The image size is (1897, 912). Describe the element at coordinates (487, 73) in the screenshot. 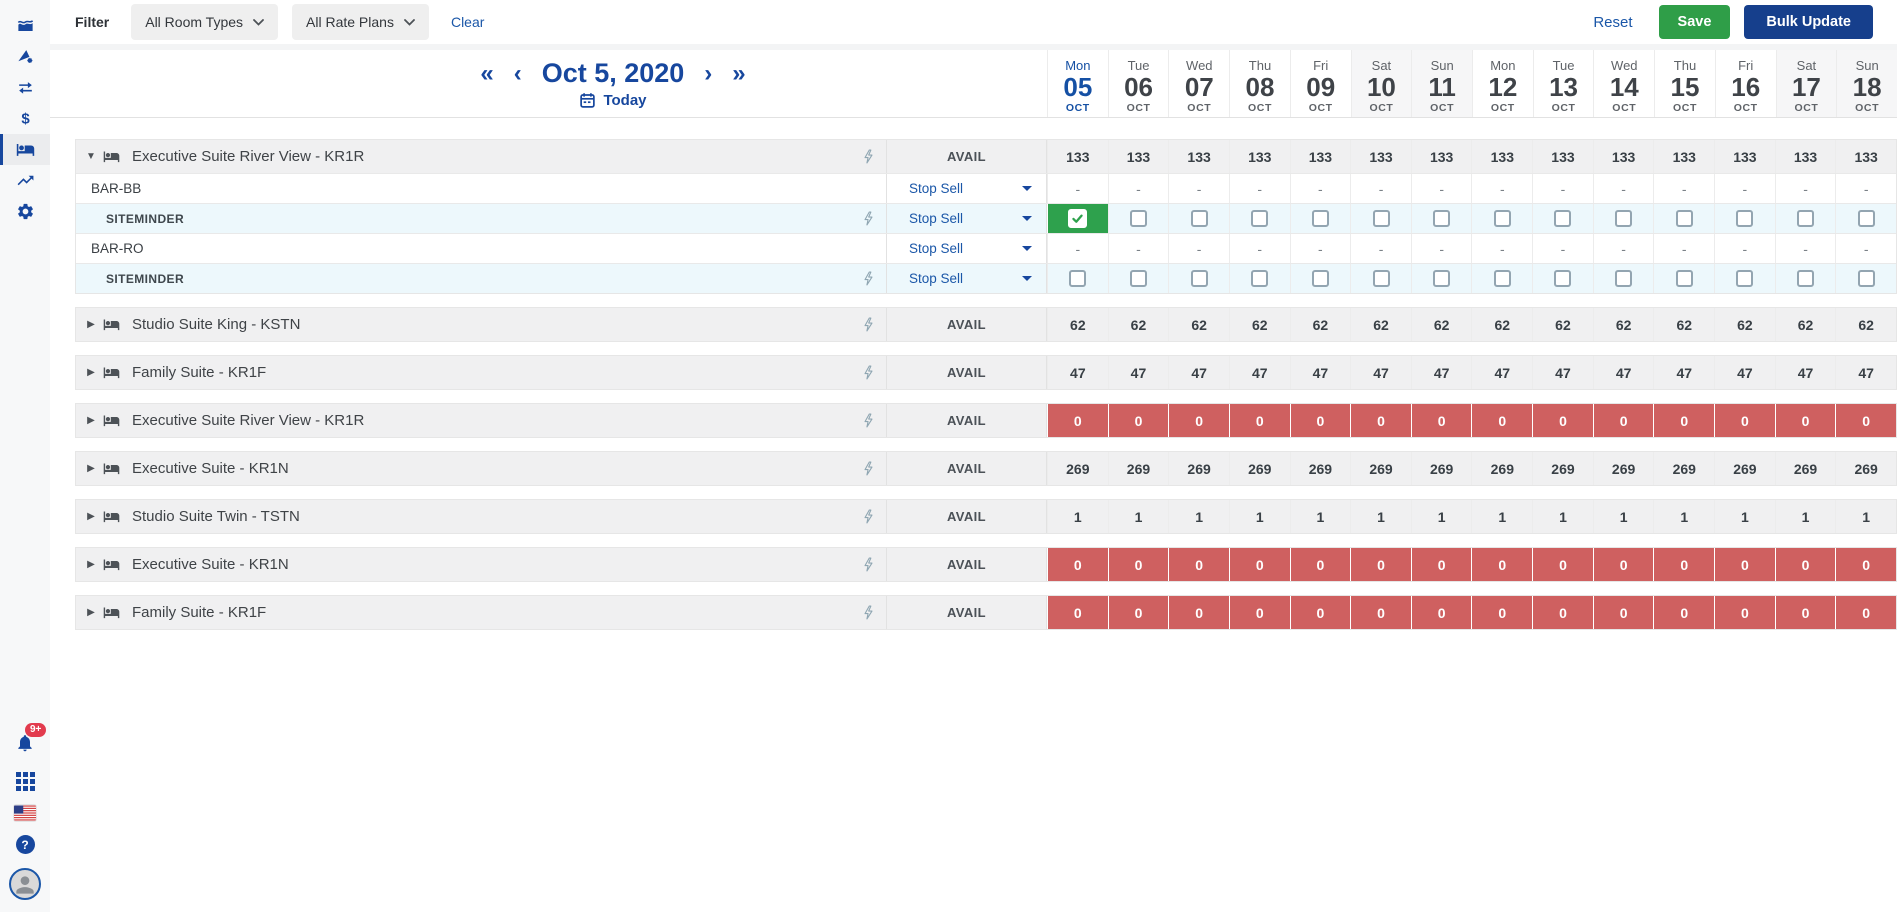

I see `prev-week-button: «` at that location.